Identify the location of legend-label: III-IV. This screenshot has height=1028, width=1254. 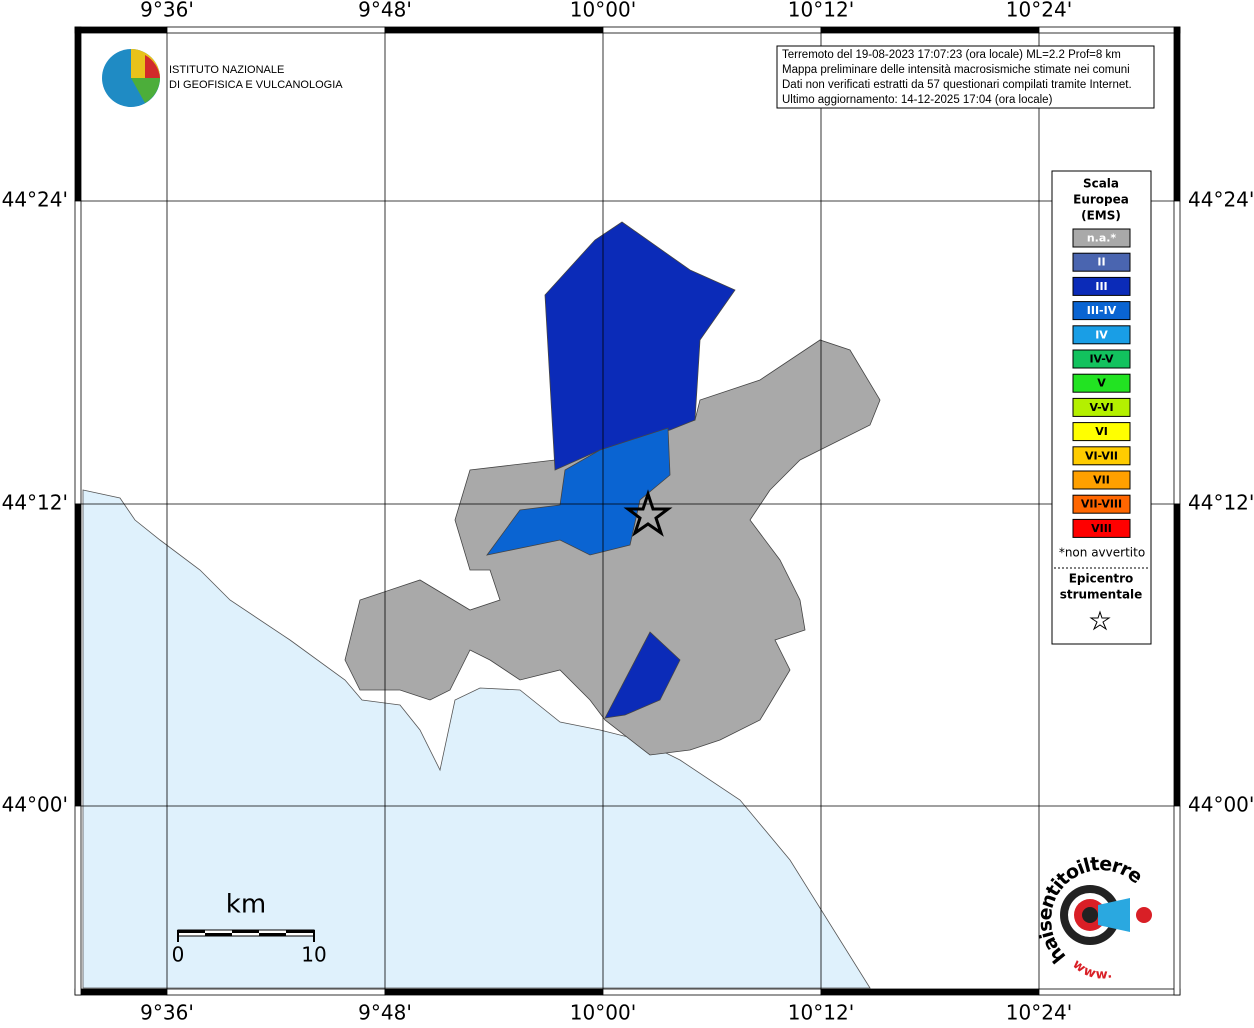
(1102, 310).